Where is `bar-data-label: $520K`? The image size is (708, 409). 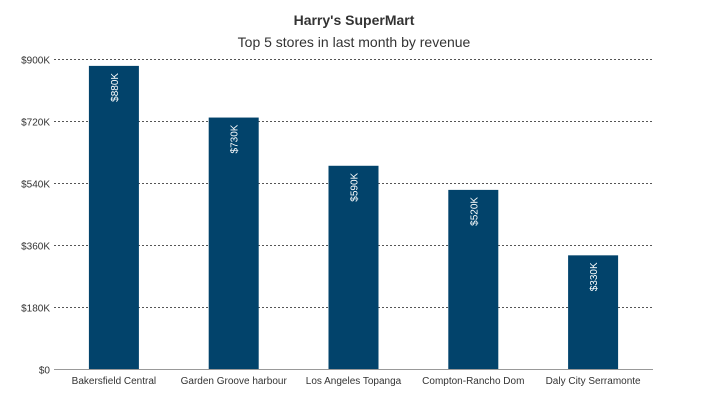
bar-data-label: $520K is located at coordinates (474, 211).